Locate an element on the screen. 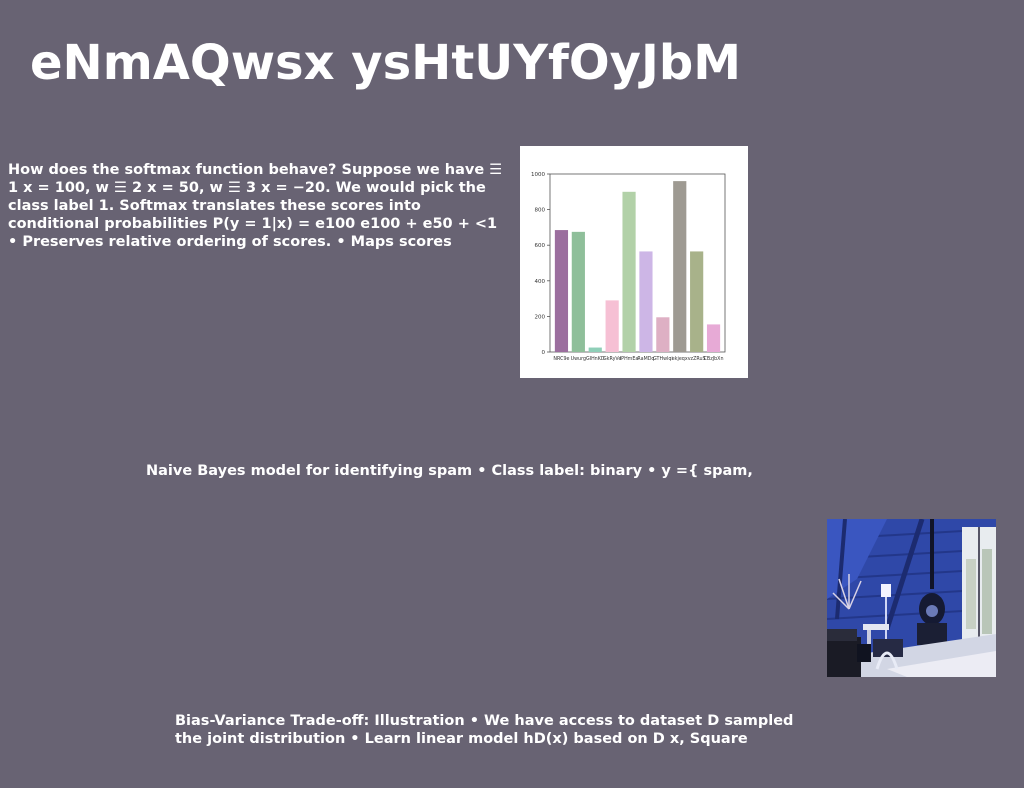 The height and width of the screenshot is (788, 1024). y-tick-label: 0 is located at coordinates (544, 353).